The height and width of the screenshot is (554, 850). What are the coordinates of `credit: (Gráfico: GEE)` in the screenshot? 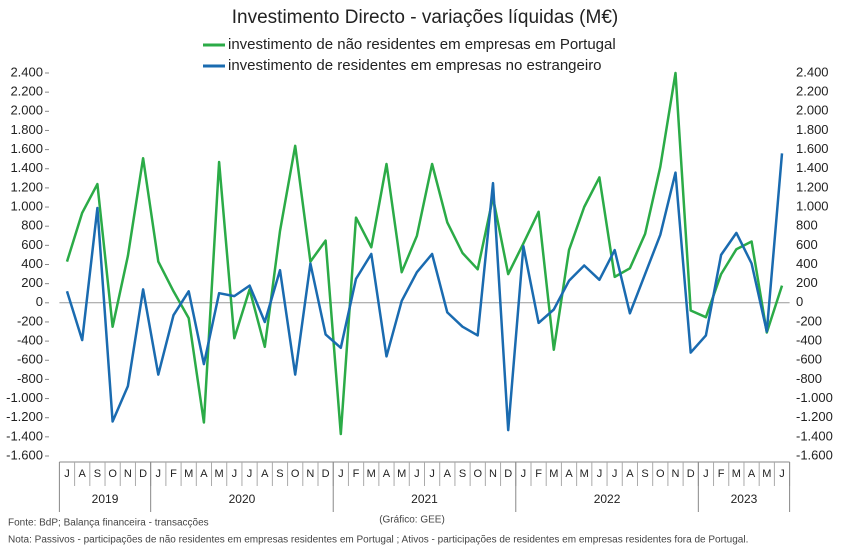 It's located at (412, 520).